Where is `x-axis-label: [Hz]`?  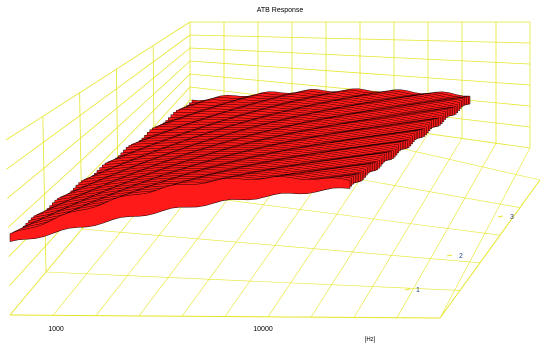 x-axis-label: [Hz] is located at coordinates (370, 340).